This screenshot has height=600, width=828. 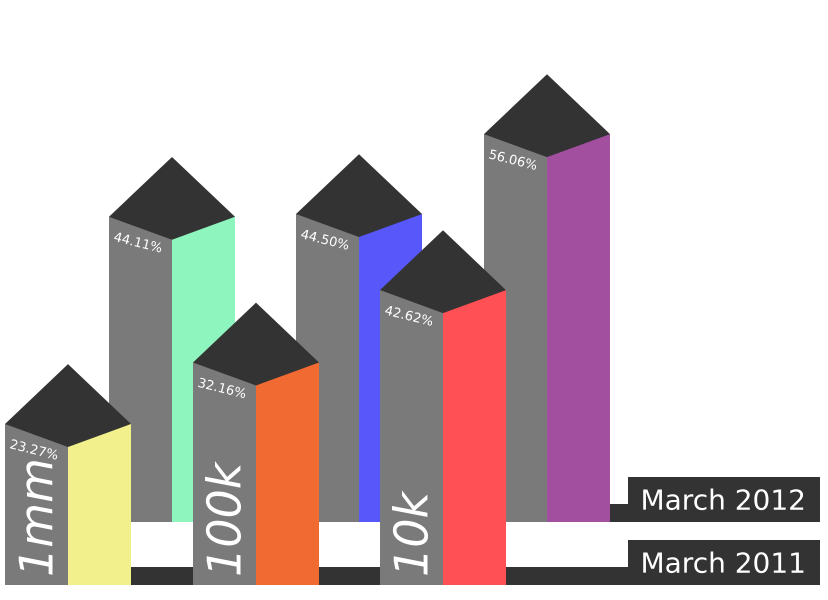 What do you see at coordinates (412, 533) in the screenshot?
I see `category-label-10k: 10k` at bounding box center [412, 533].